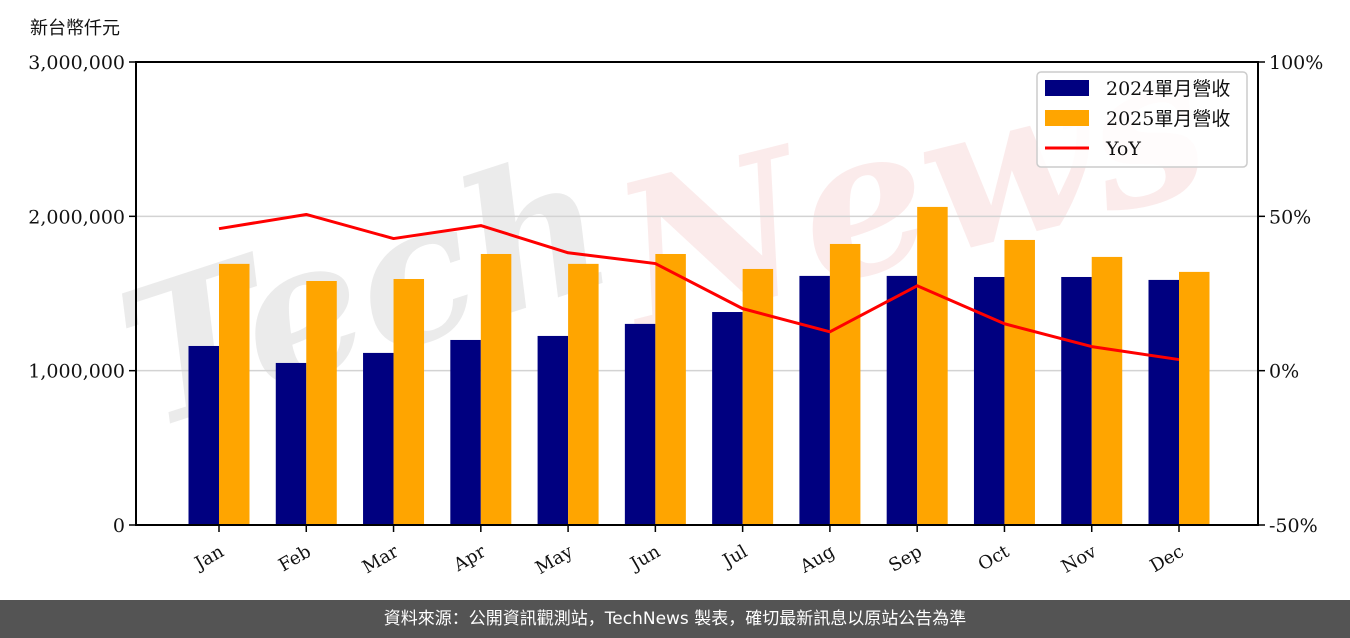 The width and height of the screenshot is (1350, 638). Describe the element at coordinates (76, 372) in the screenshot. I see `left-tick-label: 1,000,000` at that location.